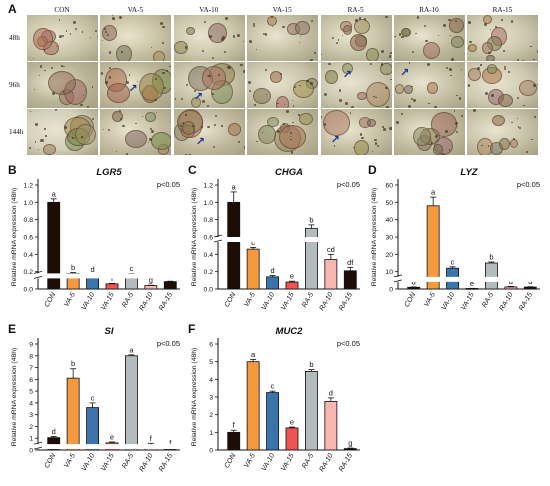 Image resolution: width=550 pixels, height=486 pixels. I want to click on significance-letter: c, so click(253, 242).